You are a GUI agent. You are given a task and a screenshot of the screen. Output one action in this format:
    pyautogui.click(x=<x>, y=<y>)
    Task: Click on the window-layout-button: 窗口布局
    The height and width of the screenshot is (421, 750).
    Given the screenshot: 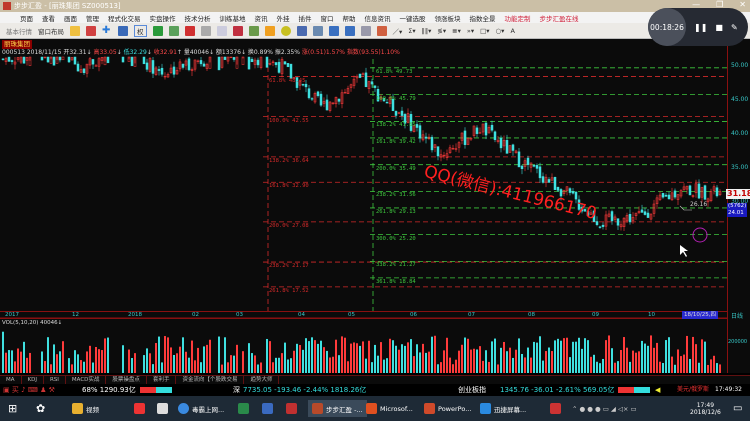 What is the action you would take?
    pyautogui.click(x=51, y=31)
    